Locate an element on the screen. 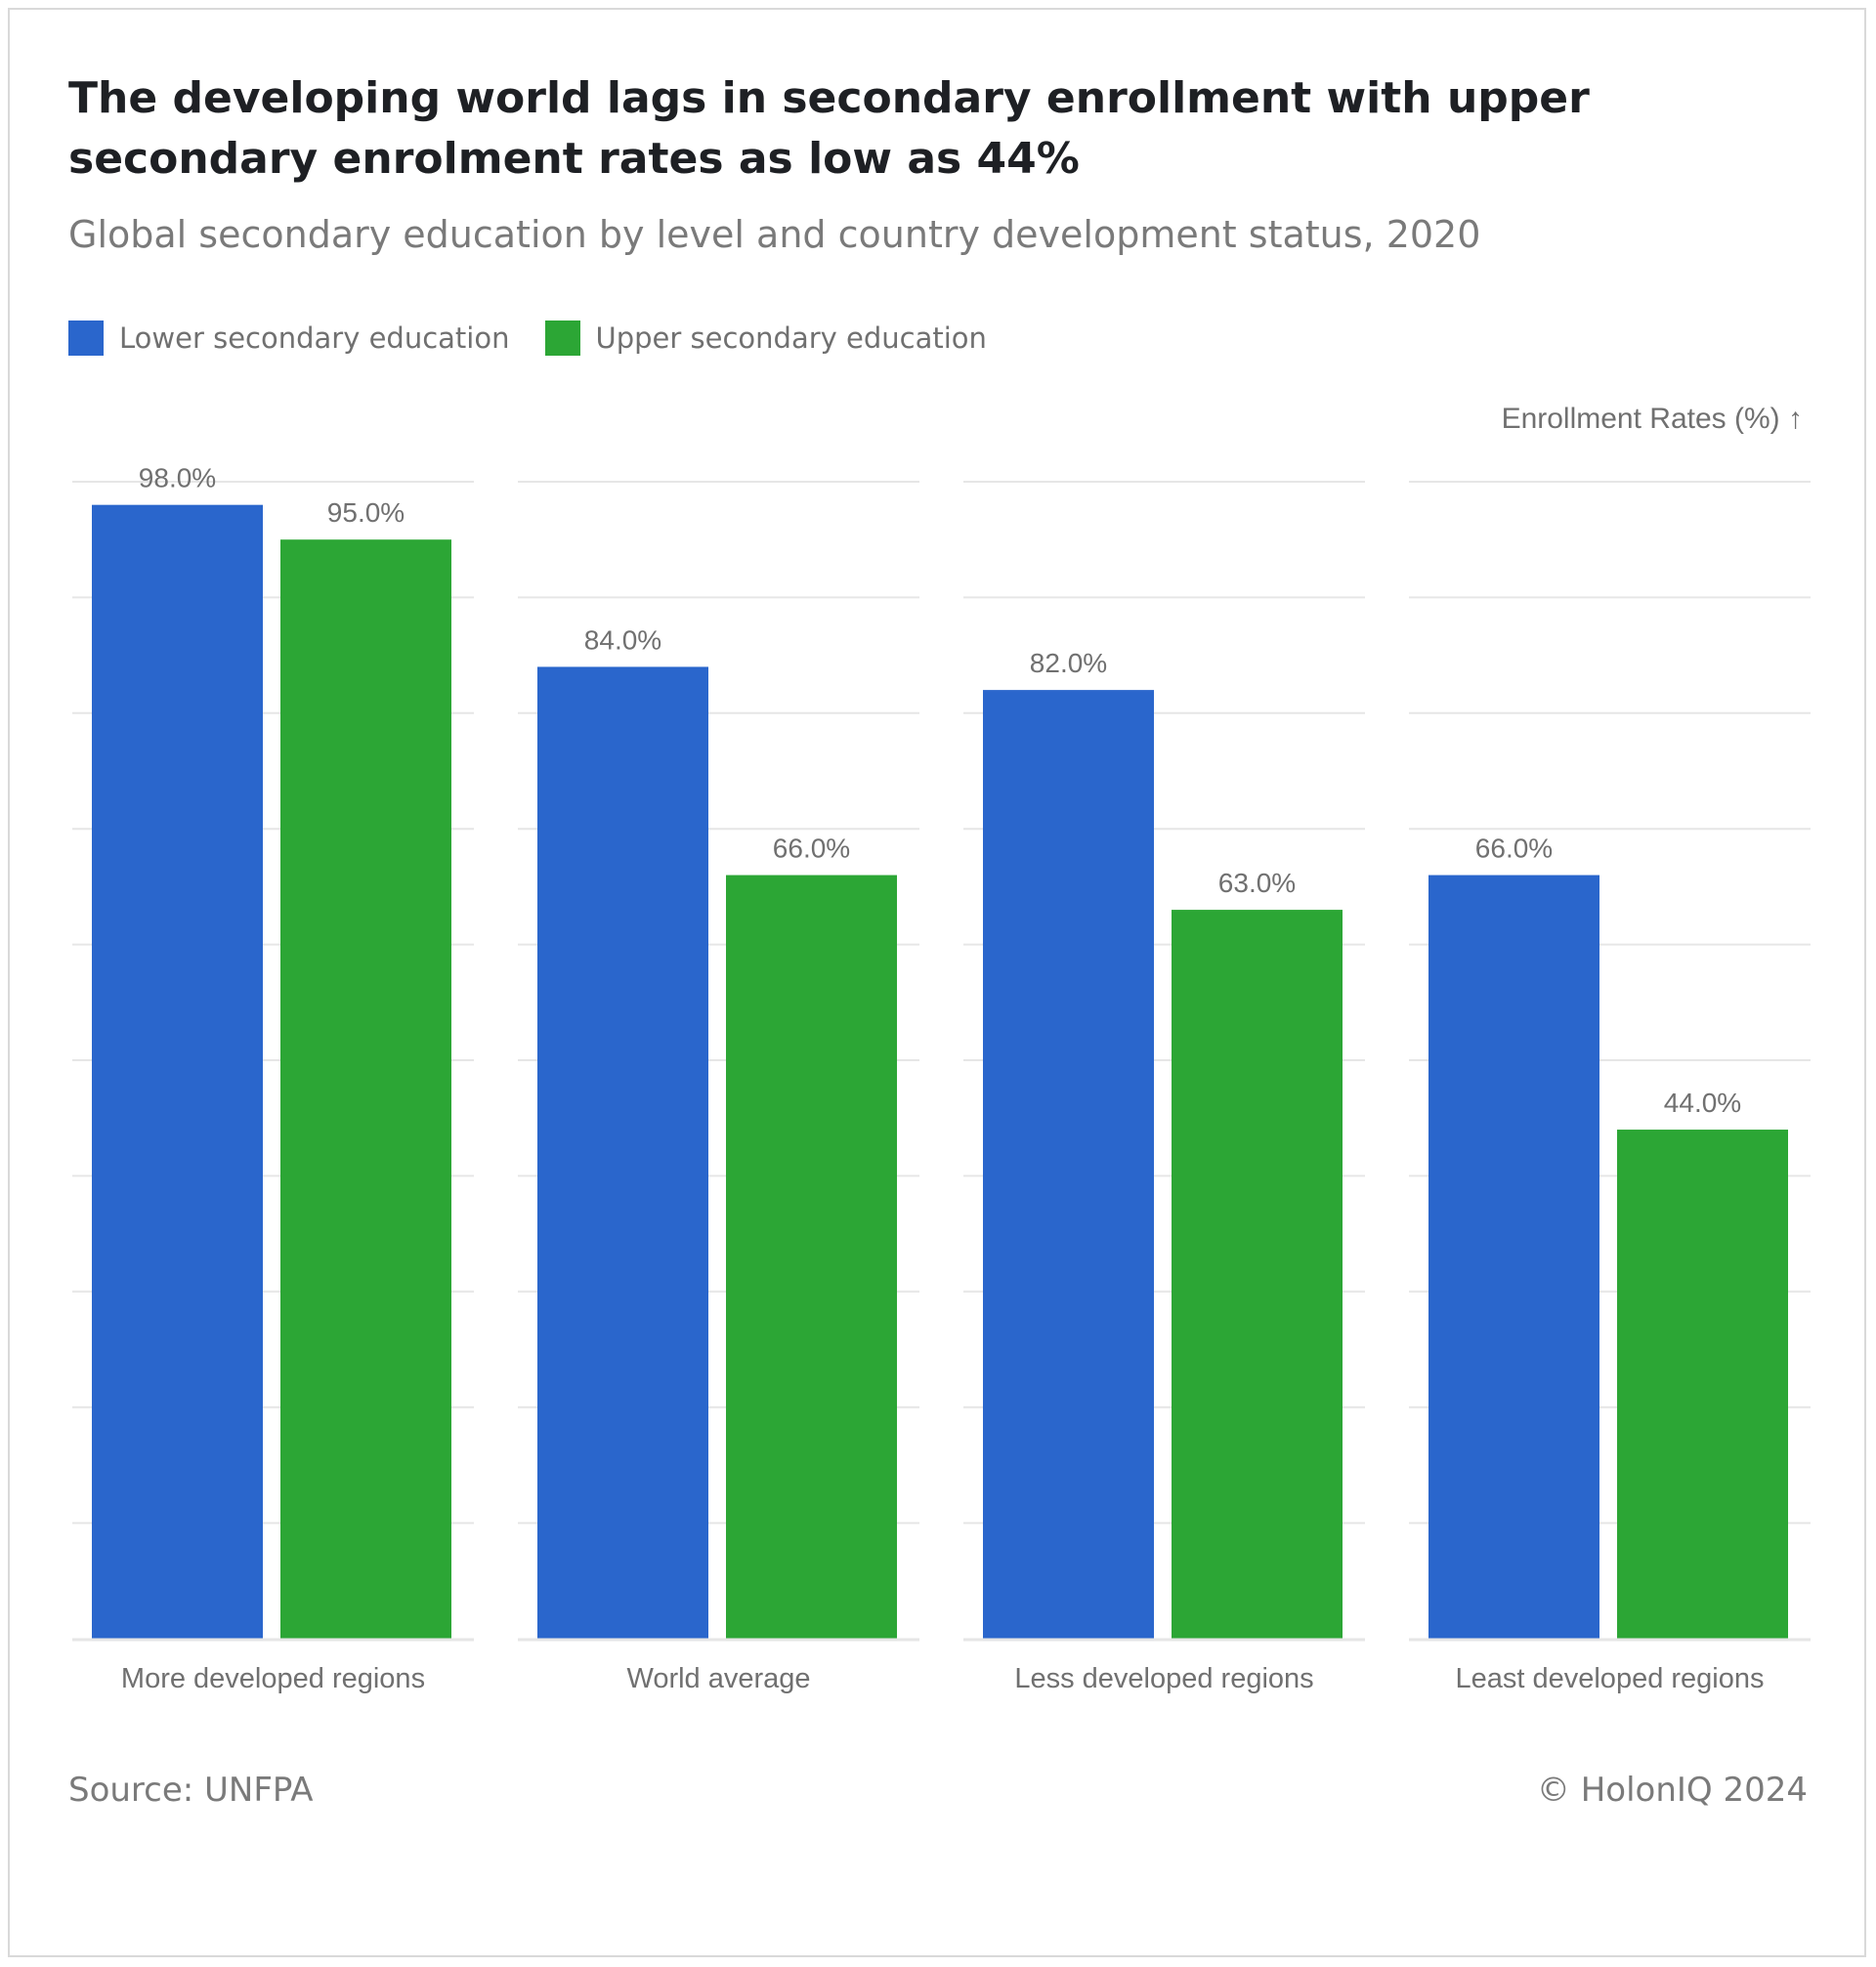  legend-swatch-upper-secondary is located at coordinates (562, 338).